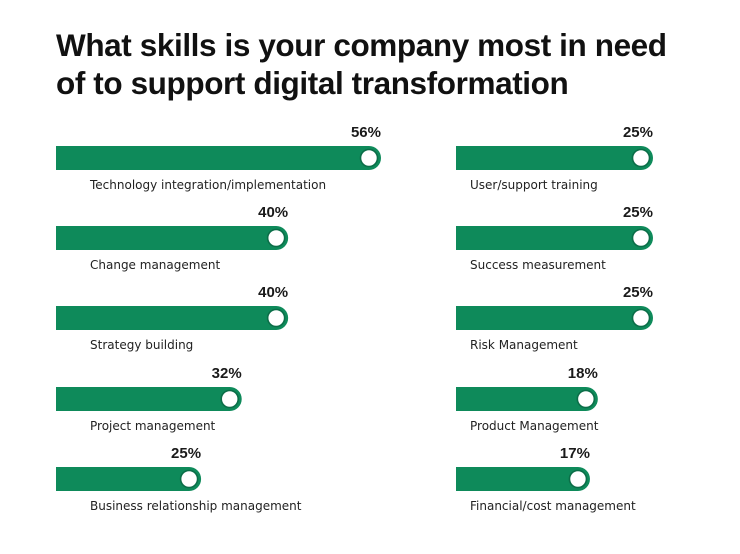 The image size is (740, 554). What do you see at coordinates (312, 83) in the screenshot?
I see `chart-title-line-2: of to support digital transformation` at bounding box center [312, 83].